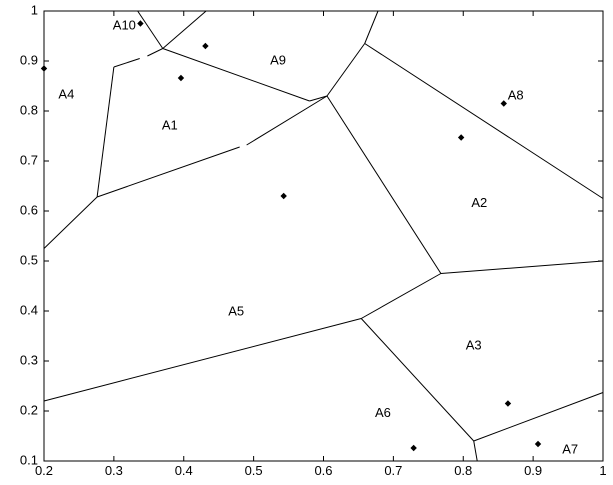 This screenshot has width=613, height=485. What do you see at coordinates (323, 470) in the screenshot?
I see `x-tick-label-4: 0.6` at bounding box center [323, 470].